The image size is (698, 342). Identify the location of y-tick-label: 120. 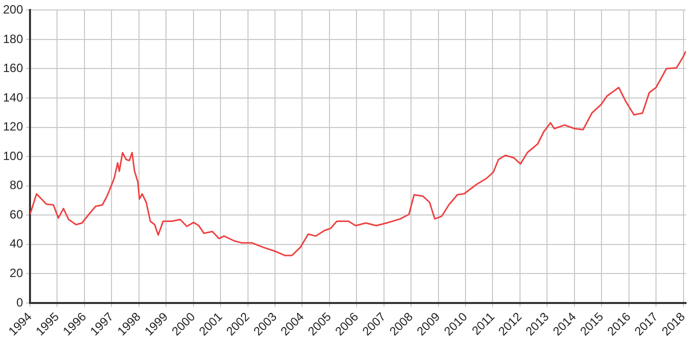
(13, 127).